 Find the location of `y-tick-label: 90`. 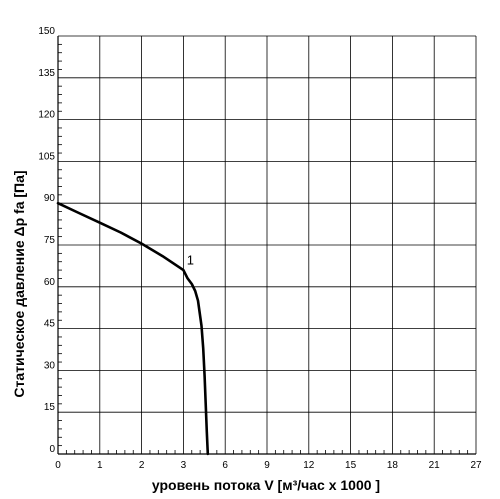

y-tick-label: 90 is located at coordinates (50, 198).